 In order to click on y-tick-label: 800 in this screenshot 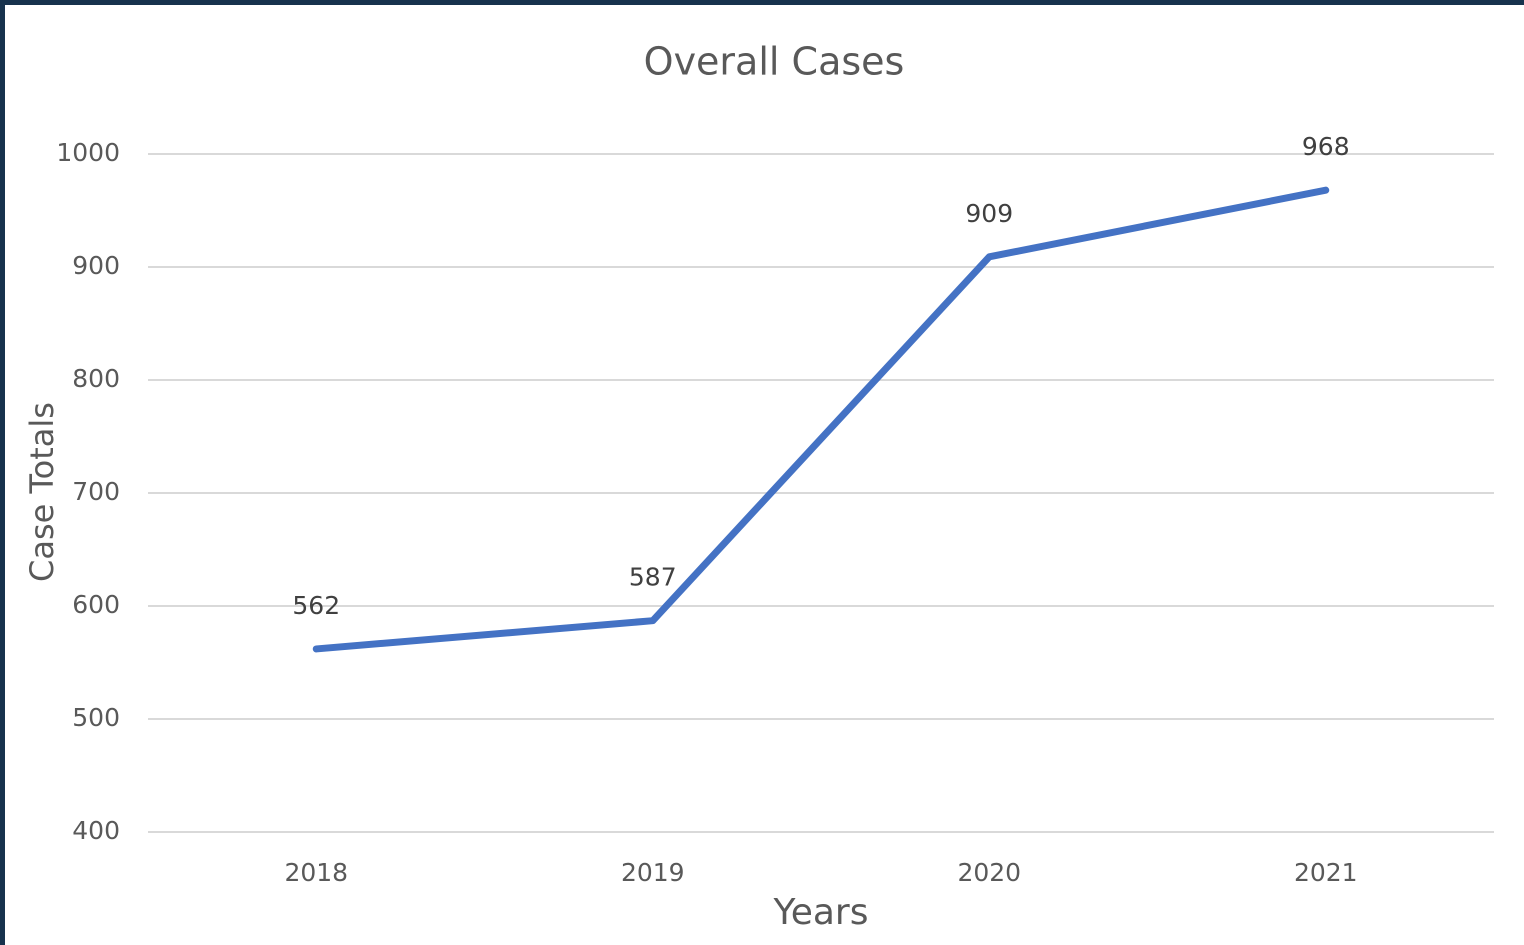, I will do `click(96, 378)`.